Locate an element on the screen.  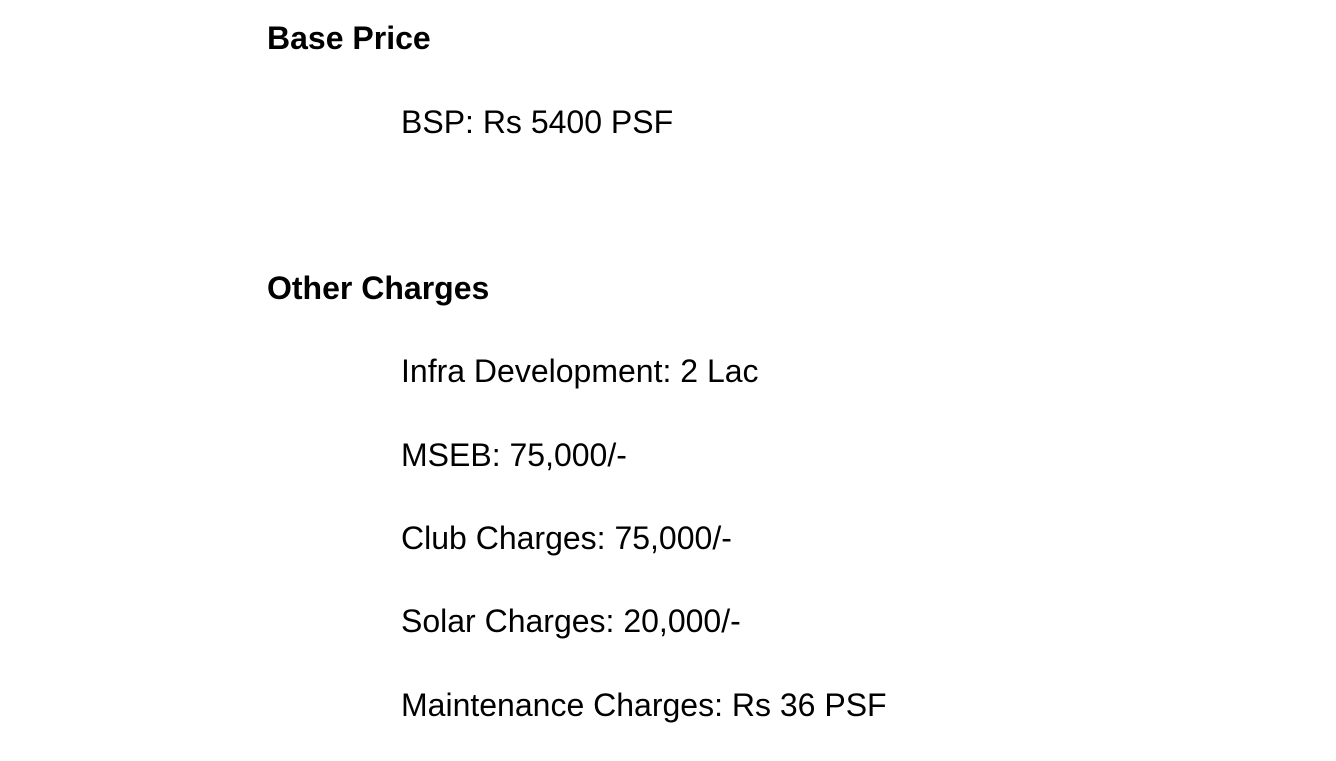
section-heading-other-charges: Other Charges is located at coordinates (378, 288).